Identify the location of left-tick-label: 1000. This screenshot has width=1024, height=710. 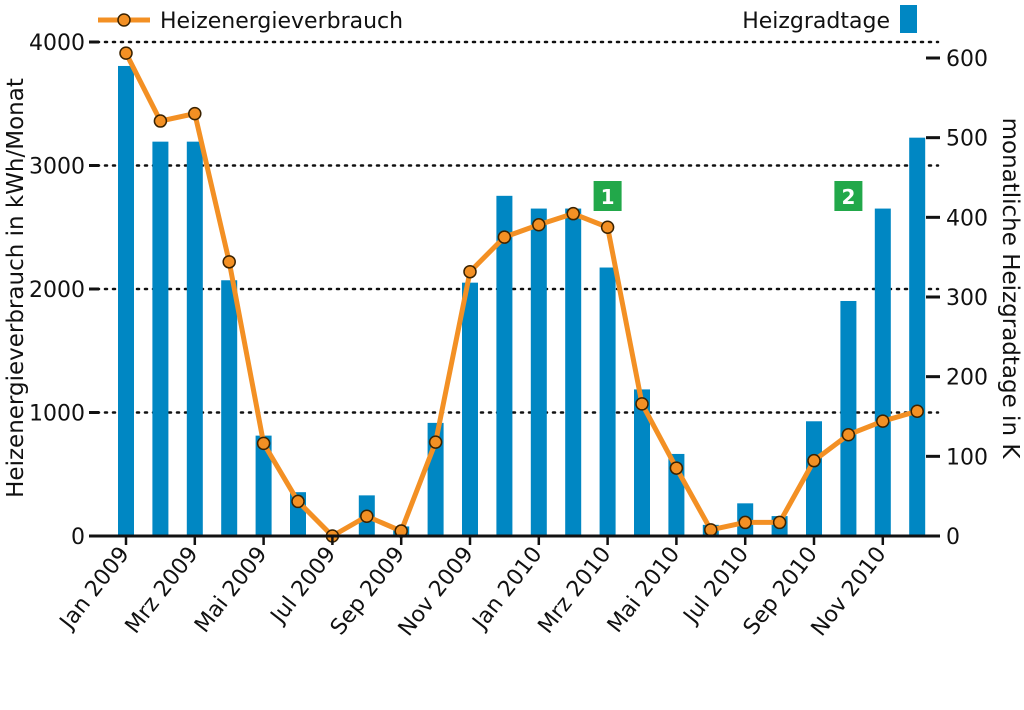
(57, 414).